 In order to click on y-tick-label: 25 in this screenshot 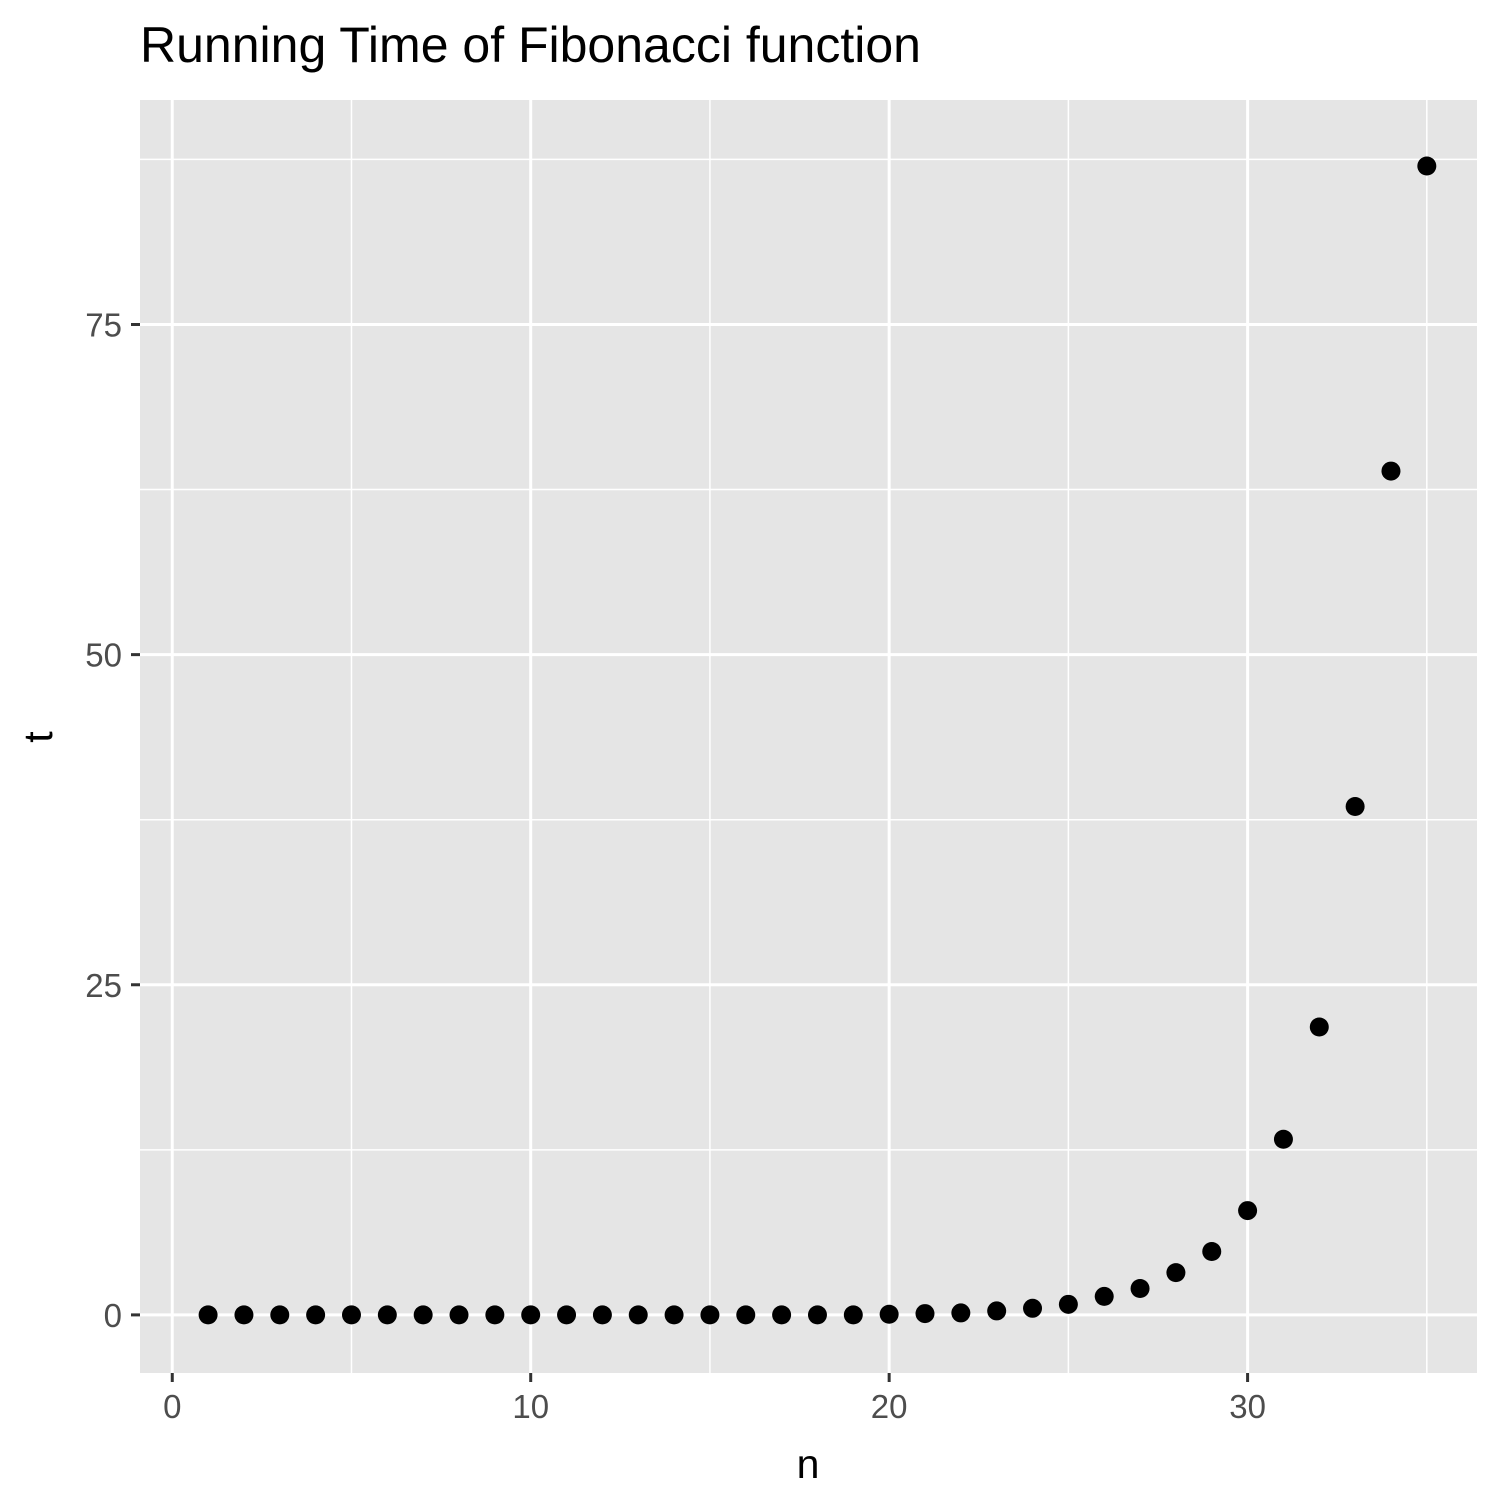, I will do `click(103, 985)`.